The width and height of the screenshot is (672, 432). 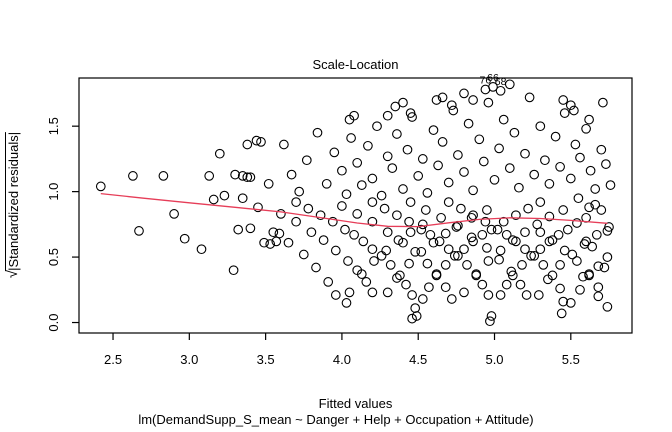 What do you see at coordinates (493, 78) in the screenshot?
I see `point-id-label: 66` at bounding box center [493, 78].